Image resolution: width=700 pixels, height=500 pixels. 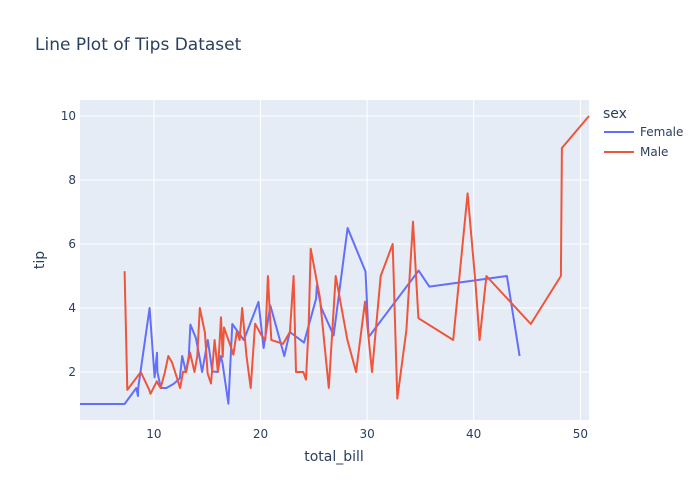 What do you see at coordinates (72, 180) in the screenshot?
I see `y-tick-label: 8` at bounding box center [72, 180].